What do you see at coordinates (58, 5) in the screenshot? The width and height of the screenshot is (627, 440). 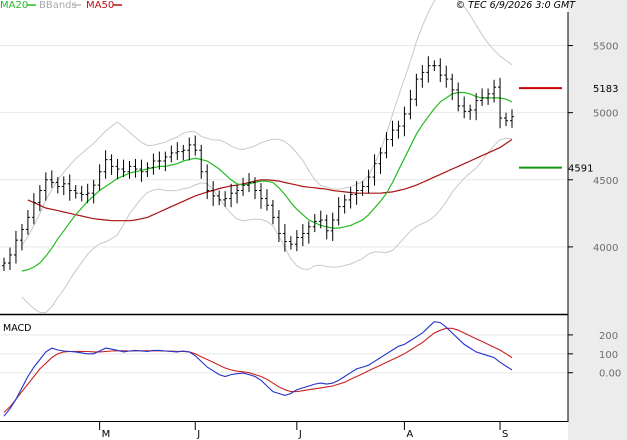 I see `legend-bbands-label: BBands` at bounding box center [58, 5].